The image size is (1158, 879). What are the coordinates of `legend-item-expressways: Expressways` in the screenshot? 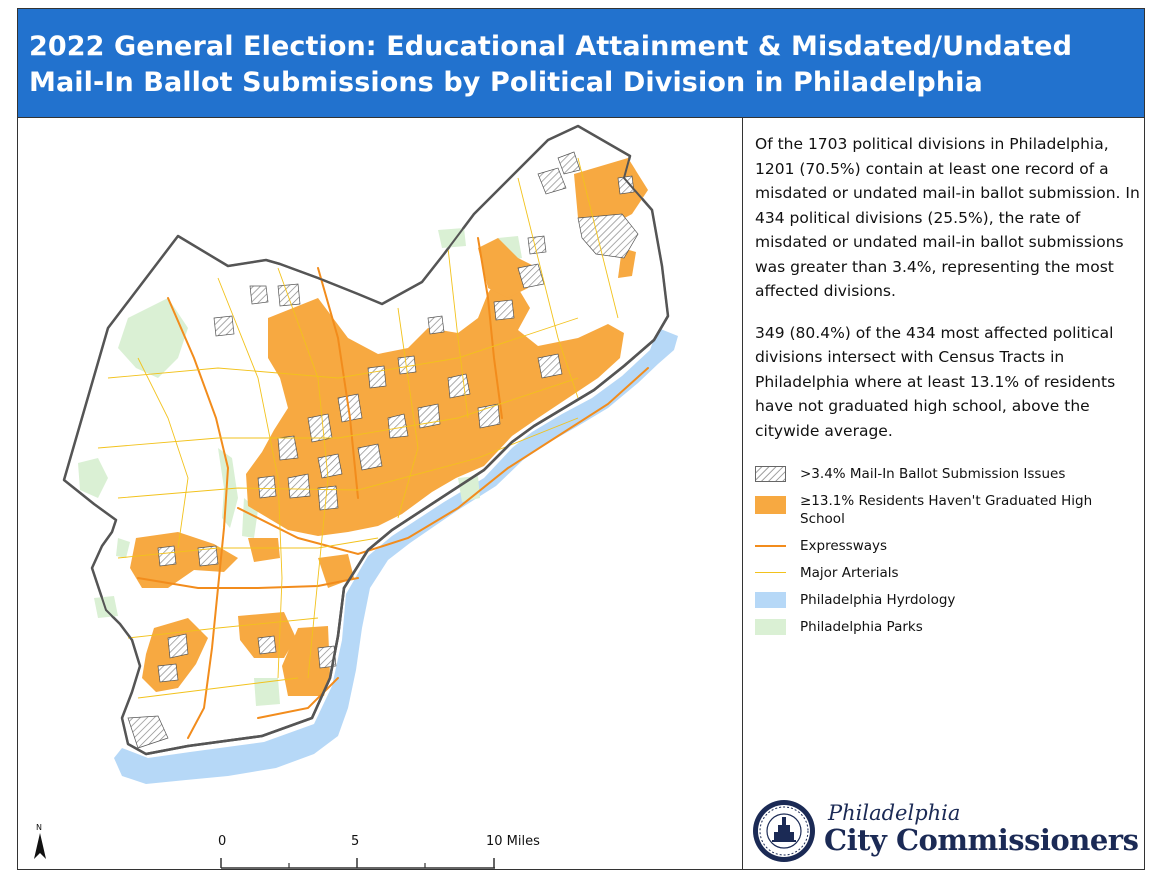 It's located at (949, 546).